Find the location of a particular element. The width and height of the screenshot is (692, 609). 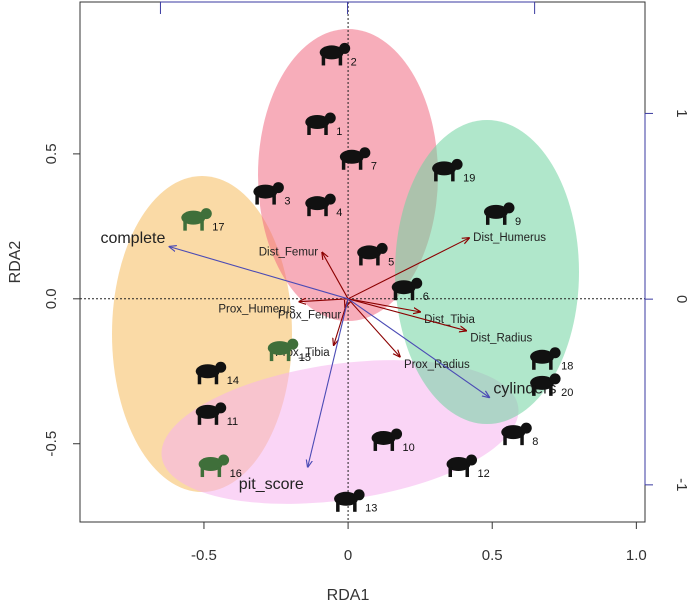

point-label: 19 is located at coordinates (469, 178).